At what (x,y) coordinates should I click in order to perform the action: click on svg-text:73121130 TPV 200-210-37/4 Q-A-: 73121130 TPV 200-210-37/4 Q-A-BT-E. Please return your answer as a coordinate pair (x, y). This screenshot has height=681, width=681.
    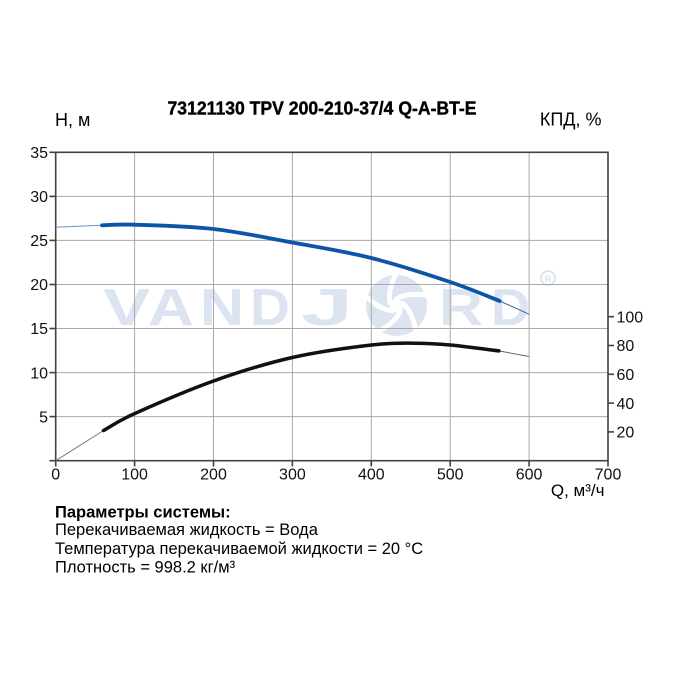
    Looking at the image, I should click on (322, 109).